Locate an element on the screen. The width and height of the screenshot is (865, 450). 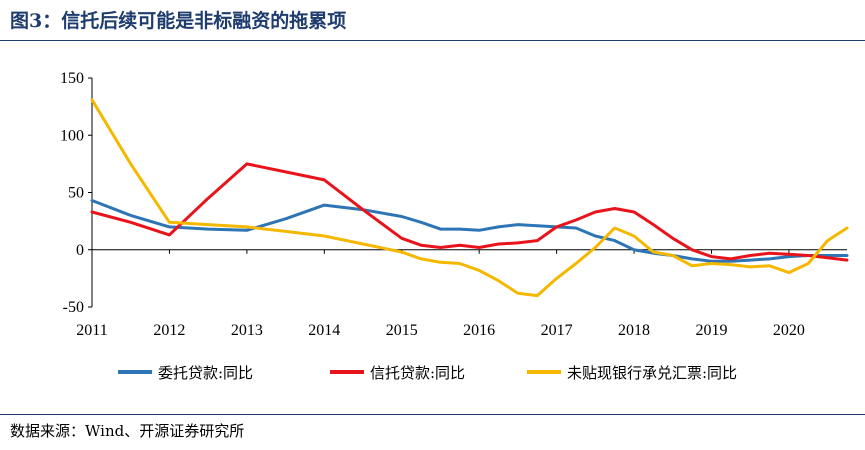
y-tick-label: 50 is located at coordinates (76, 193).